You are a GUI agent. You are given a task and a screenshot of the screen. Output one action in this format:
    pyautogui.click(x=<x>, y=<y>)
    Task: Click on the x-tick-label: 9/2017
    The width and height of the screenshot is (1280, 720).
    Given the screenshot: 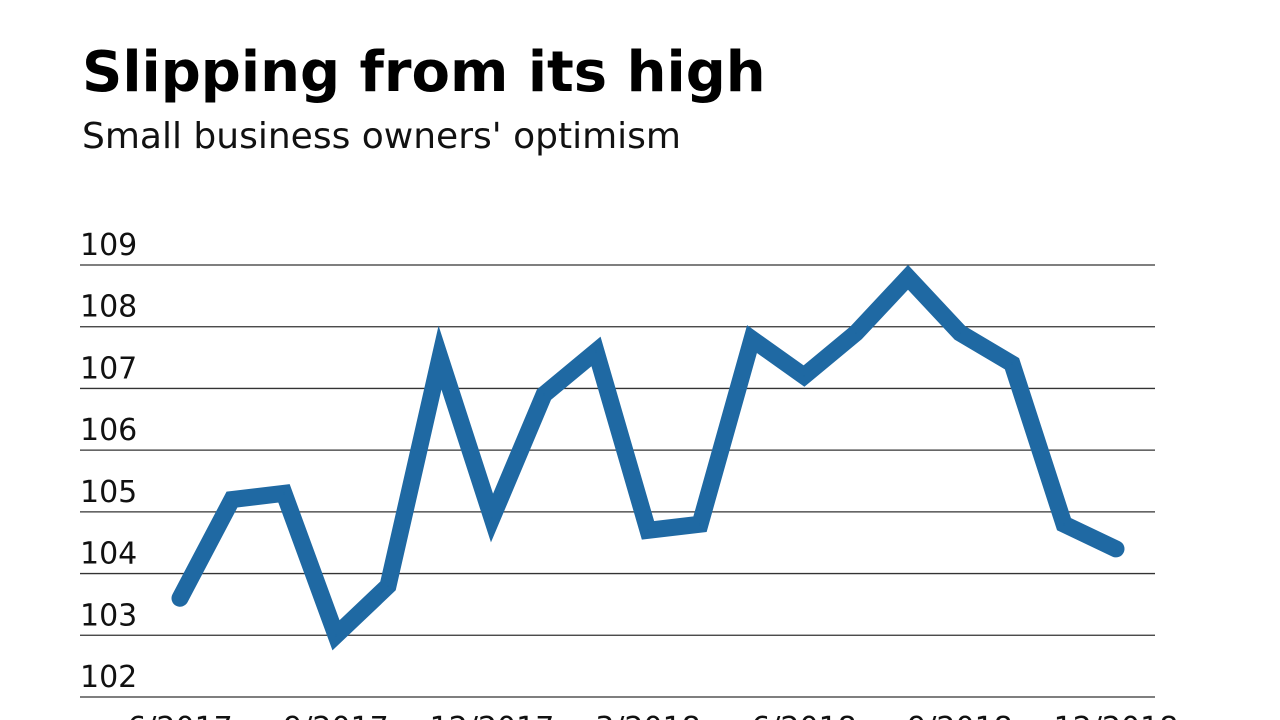 What is the action you would take?
    pyautogui.click(x=336, y=715)
    